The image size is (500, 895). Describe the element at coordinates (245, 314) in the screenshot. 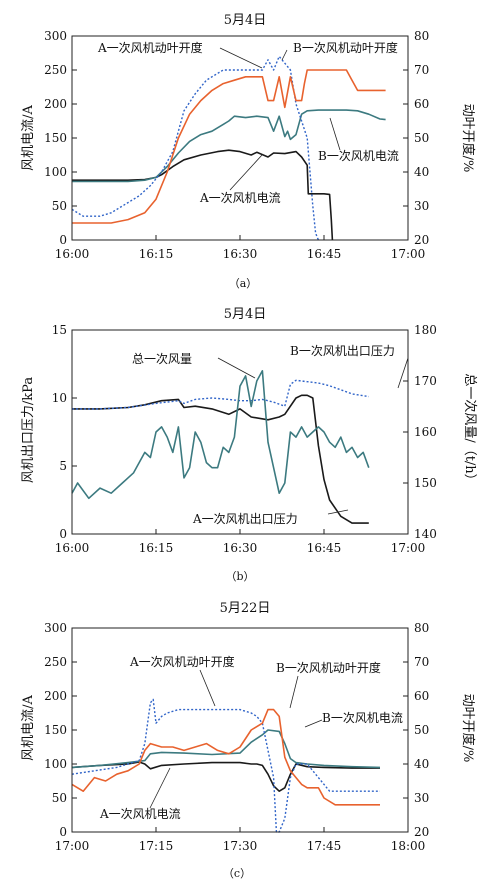

I see `chart-b-title: 5月4日` at that location.